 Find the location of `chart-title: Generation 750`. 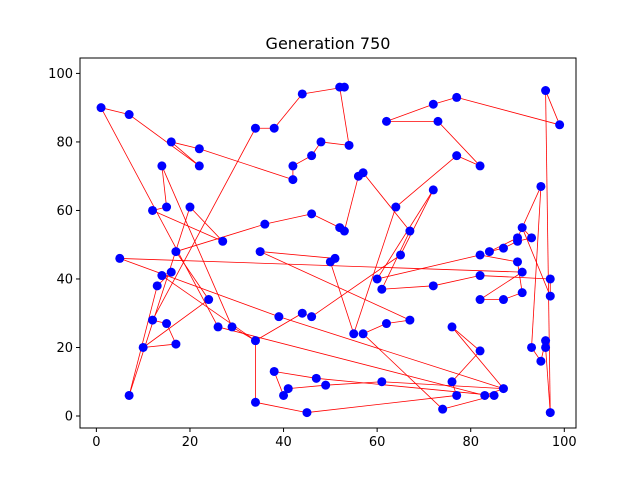

chart-title: Generation 750 is located at coordinates (328, 43).